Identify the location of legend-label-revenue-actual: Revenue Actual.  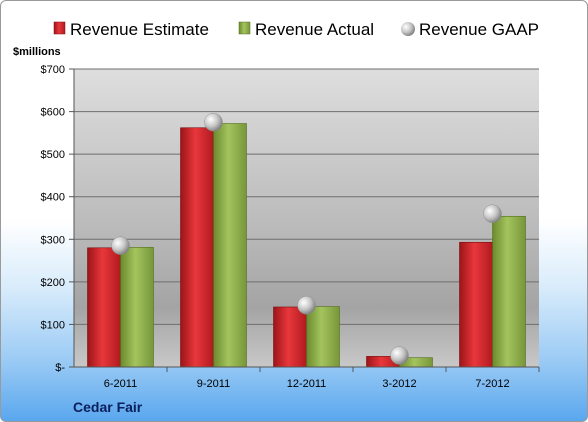
(314, 29).